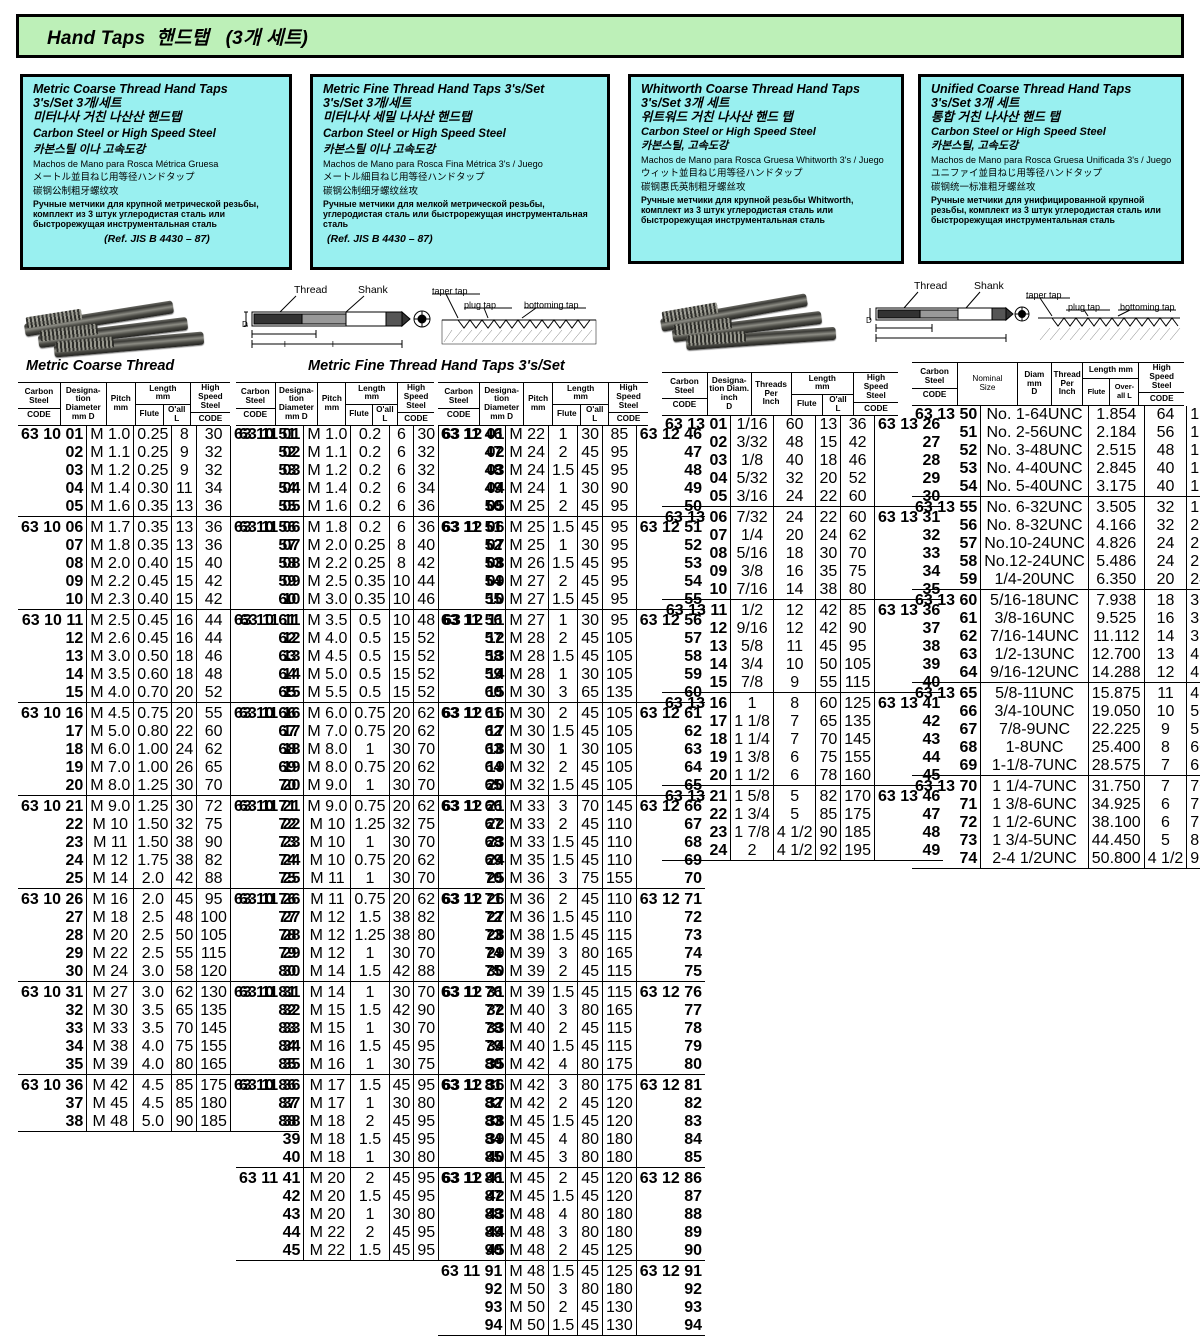  What do you see at coordinates (527, 750) in the screenshot?
I see `table-cell: M 30` at bounding box center [527, 750].